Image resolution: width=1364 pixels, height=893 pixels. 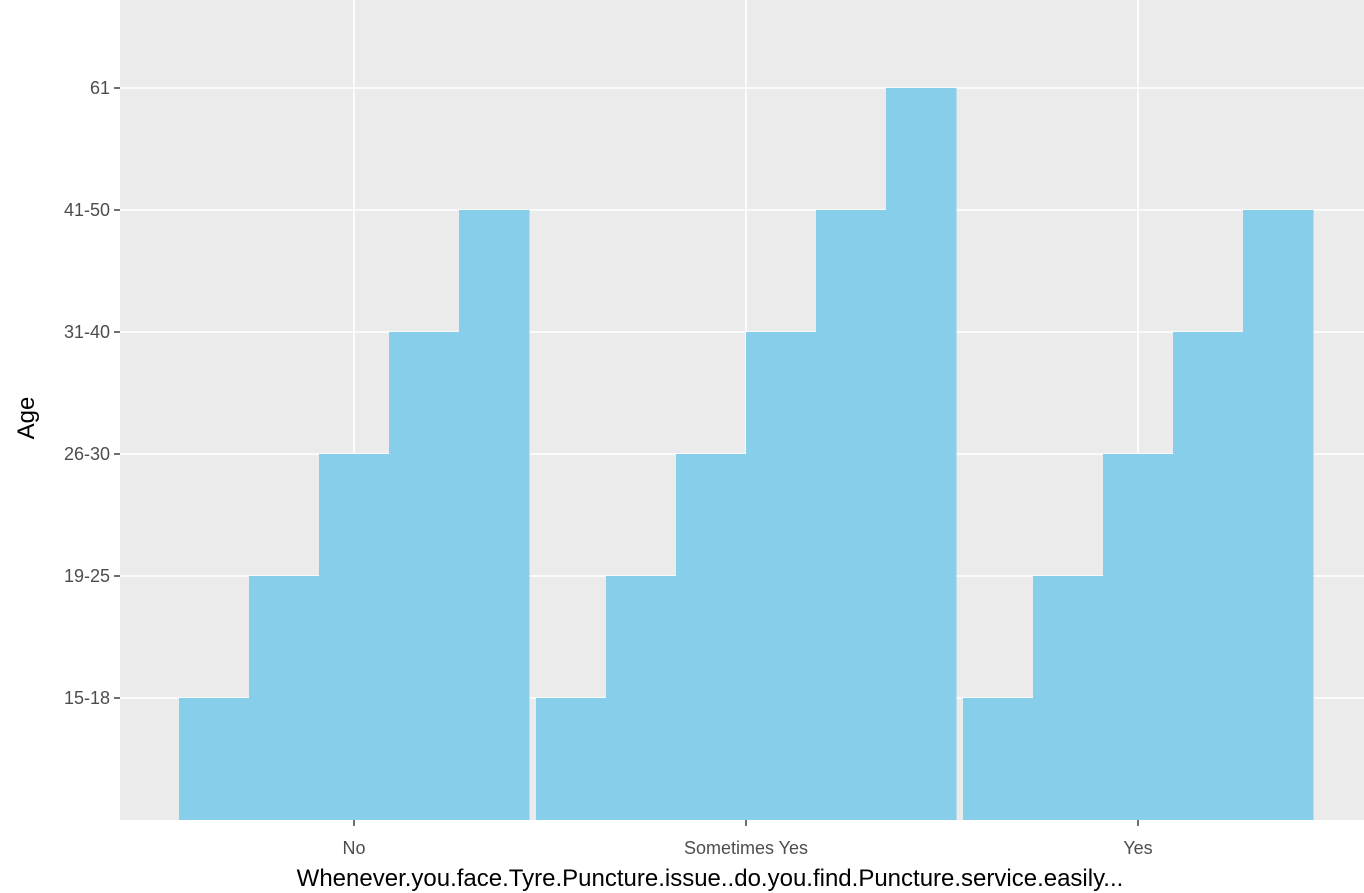 I want to click on y-axis-title: Age, so click(x=26, y=418).